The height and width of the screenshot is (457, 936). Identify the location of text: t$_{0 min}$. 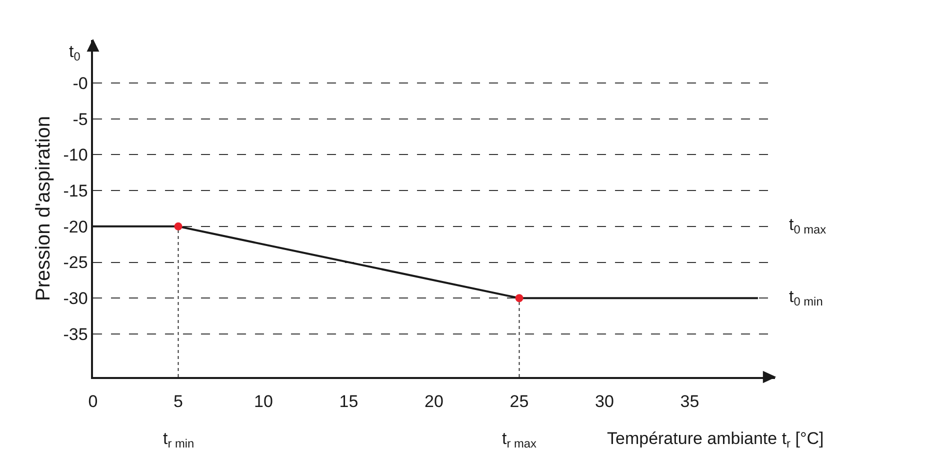
(806, 298).